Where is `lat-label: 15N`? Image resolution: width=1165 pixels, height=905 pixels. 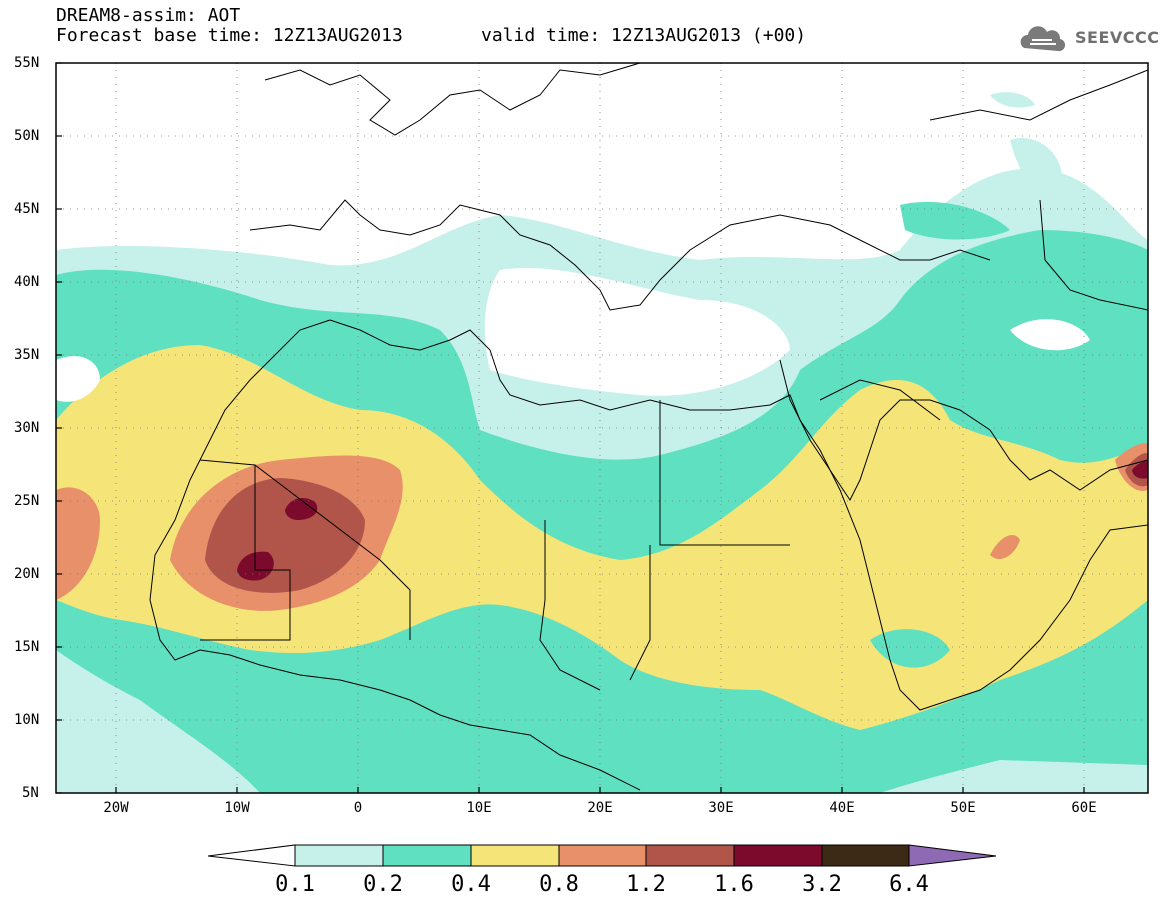
lat-label: 15N is located at coordinates (27, 647).